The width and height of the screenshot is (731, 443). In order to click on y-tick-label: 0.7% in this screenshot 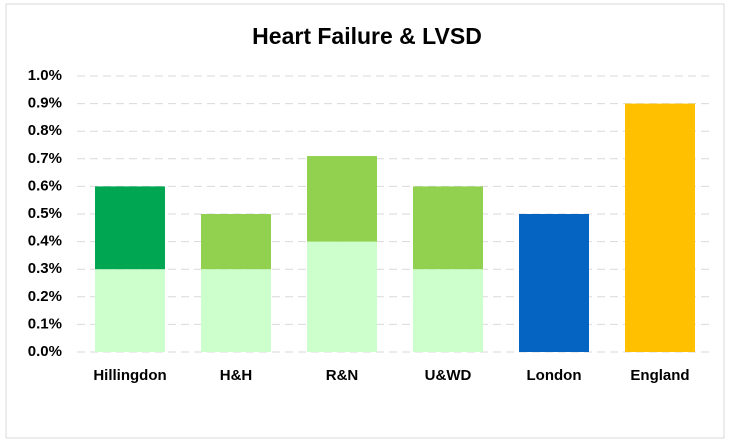, I will do `click(45, 158)`.